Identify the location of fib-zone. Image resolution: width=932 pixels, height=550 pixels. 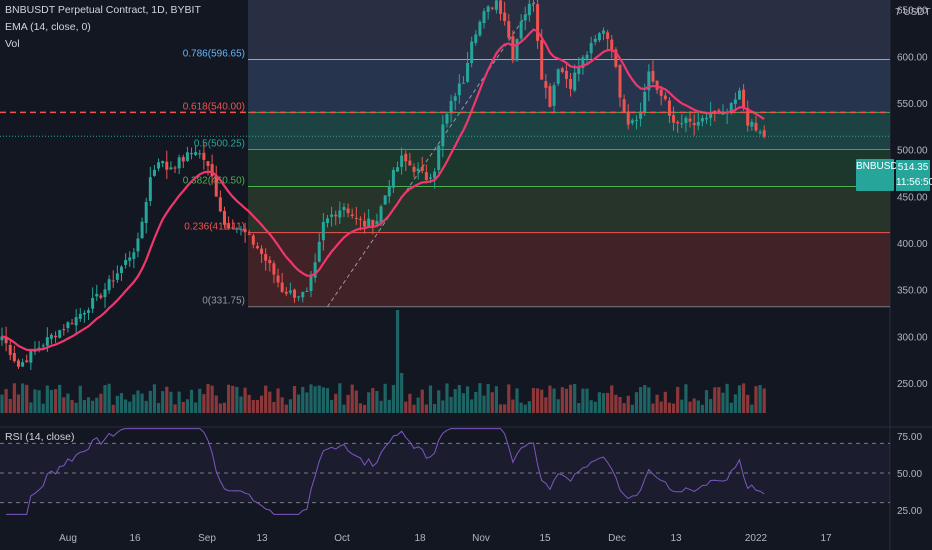
(569, 30).